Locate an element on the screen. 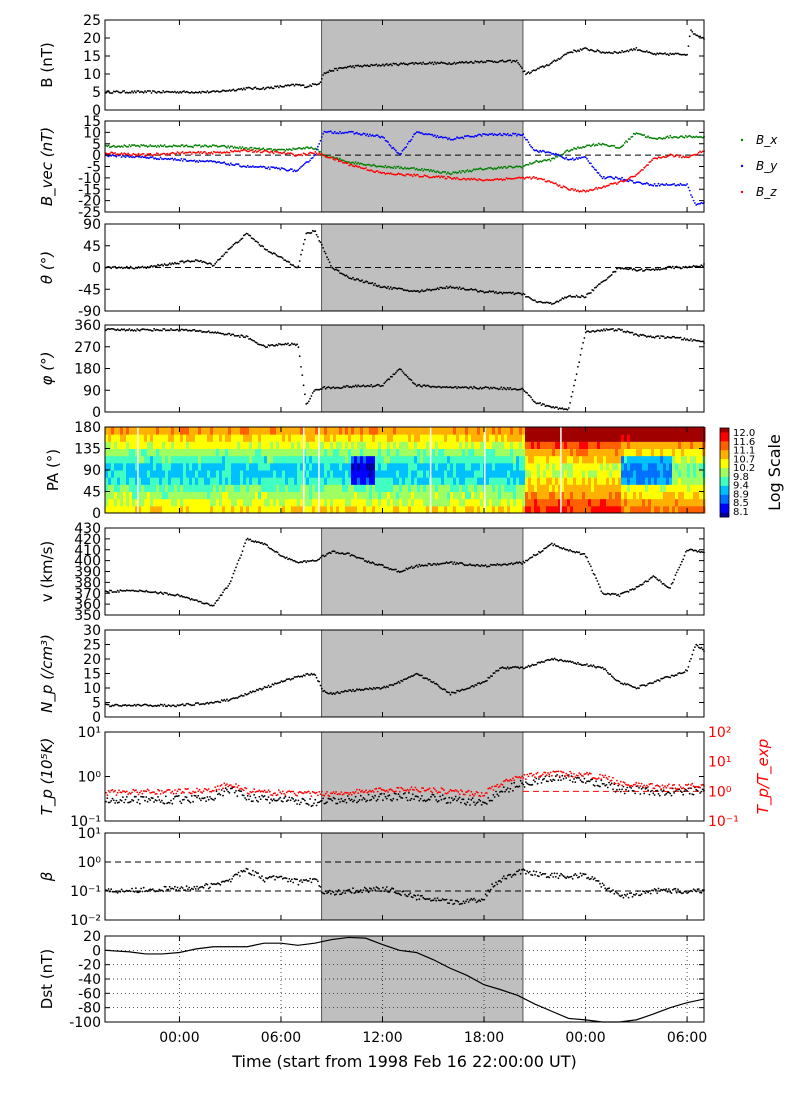  y-tick-label: 0 is located at coordinates (96, 269).